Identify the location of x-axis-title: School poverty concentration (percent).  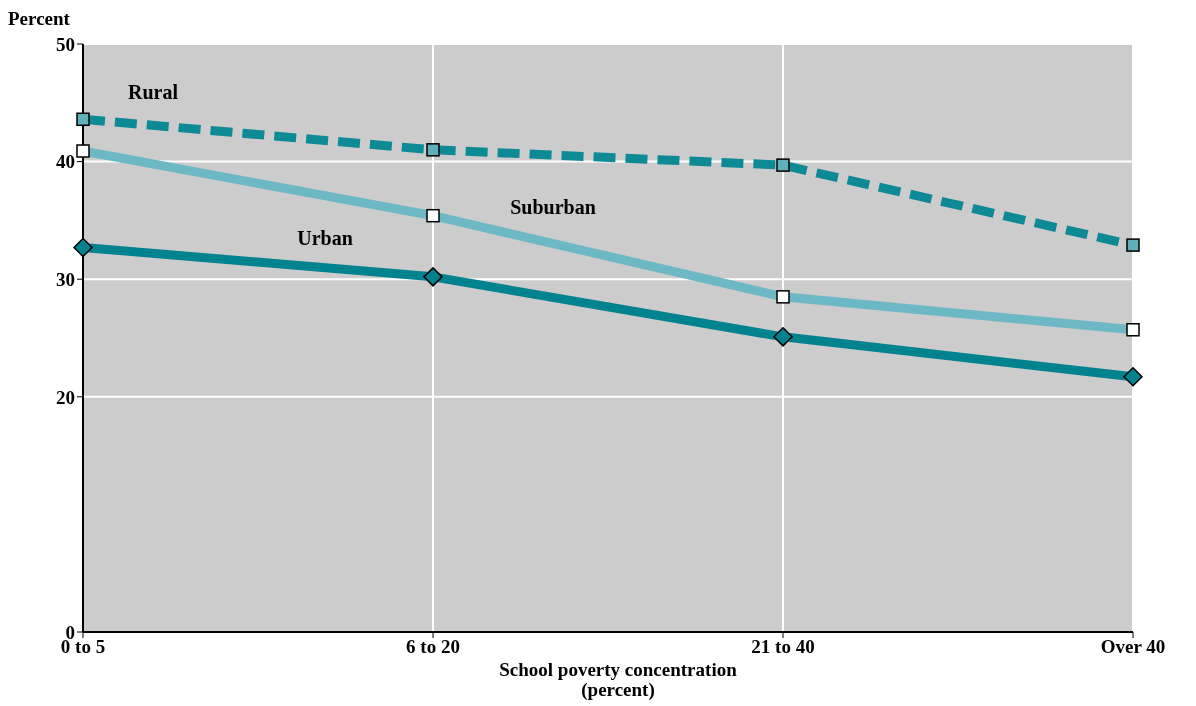
(618, 679).